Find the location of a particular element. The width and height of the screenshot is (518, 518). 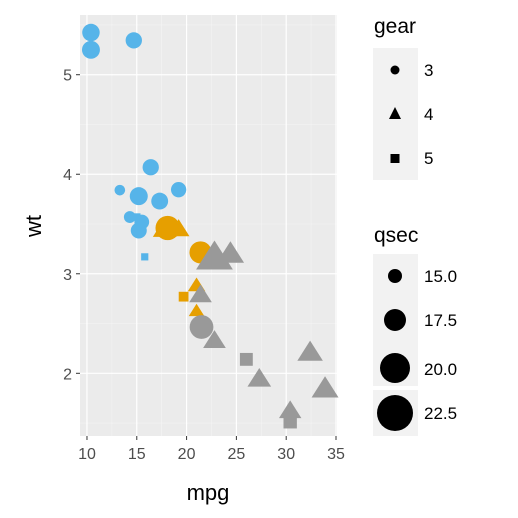

y-axis: 2 3 4 5 is located at coordinates (71, 225).